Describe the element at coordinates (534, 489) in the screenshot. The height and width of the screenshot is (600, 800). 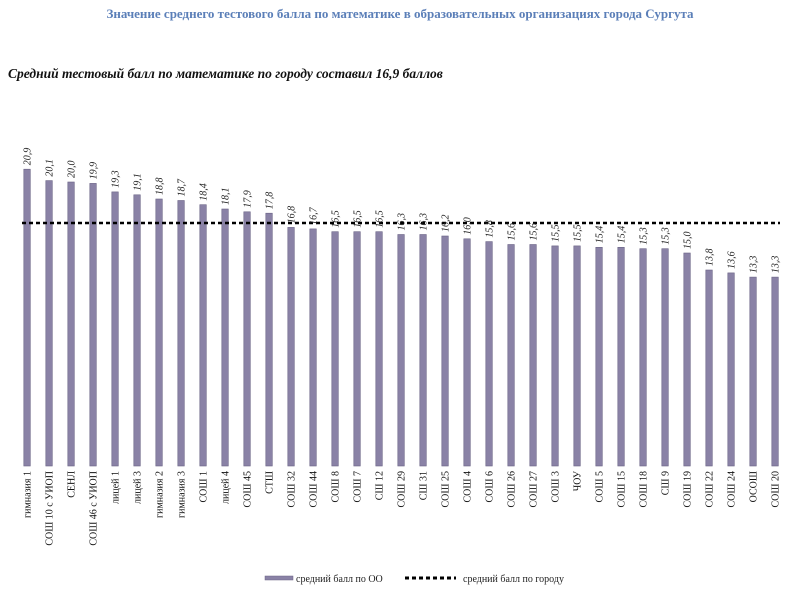
I see `x-tick-label: СОШ 27` at that location.